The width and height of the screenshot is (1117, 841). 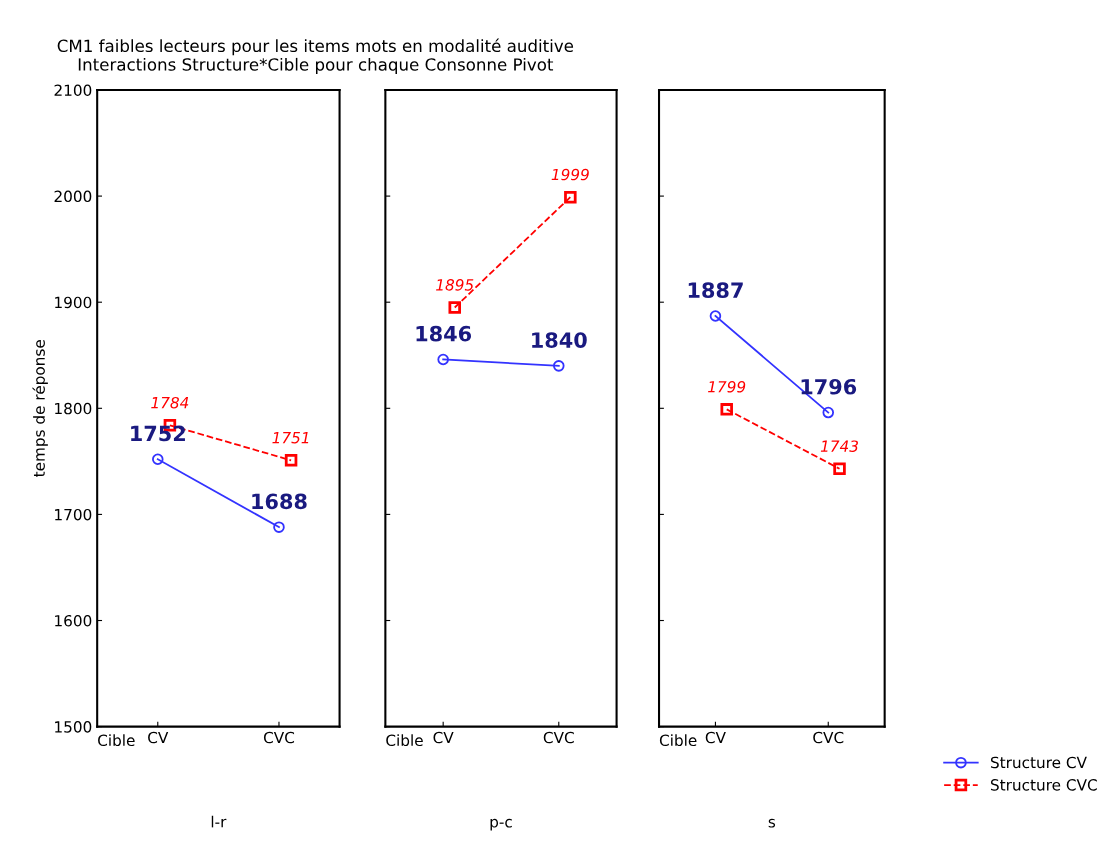 I want to click on legend-label: Structure CVC, so click(x=1043, y=785).